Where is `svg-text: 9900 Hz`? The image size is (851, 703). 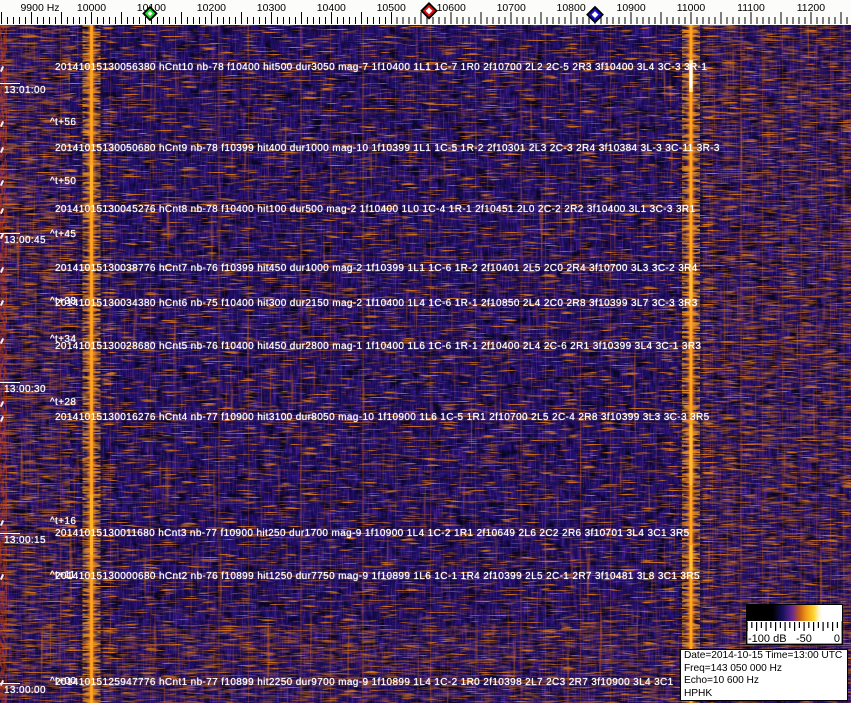
svg-text: 9900 Hz is located at coordinates (39, 8).